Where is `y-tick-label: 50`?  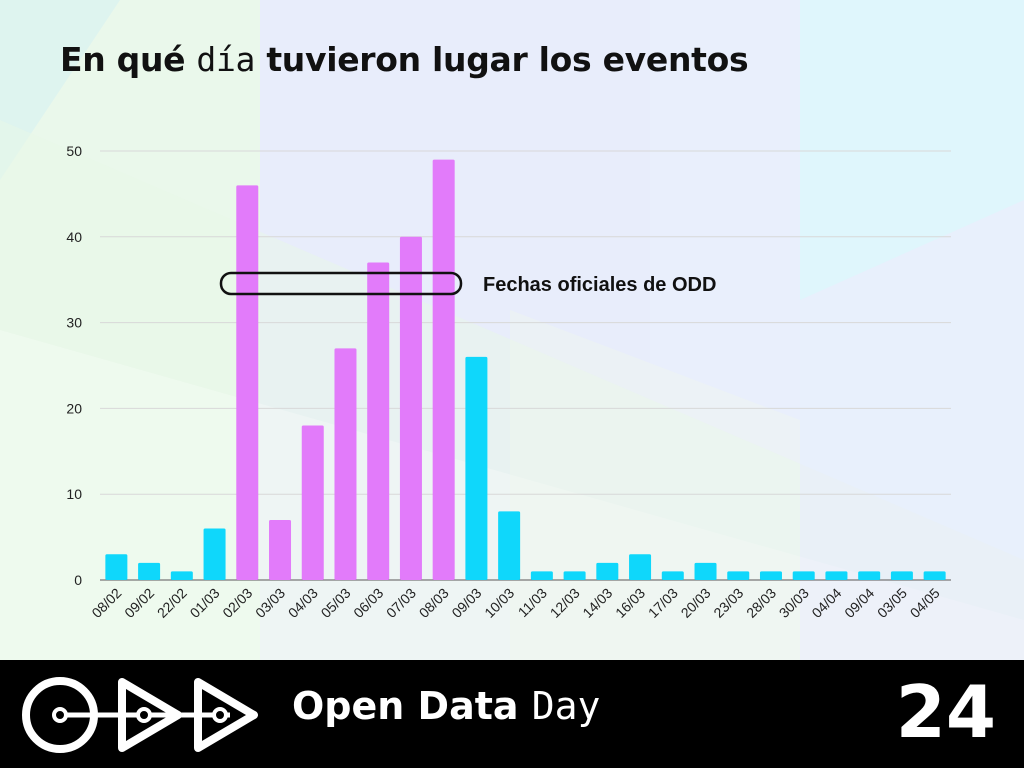 y-tick-label: 50 is located at coordinates (74, 151).